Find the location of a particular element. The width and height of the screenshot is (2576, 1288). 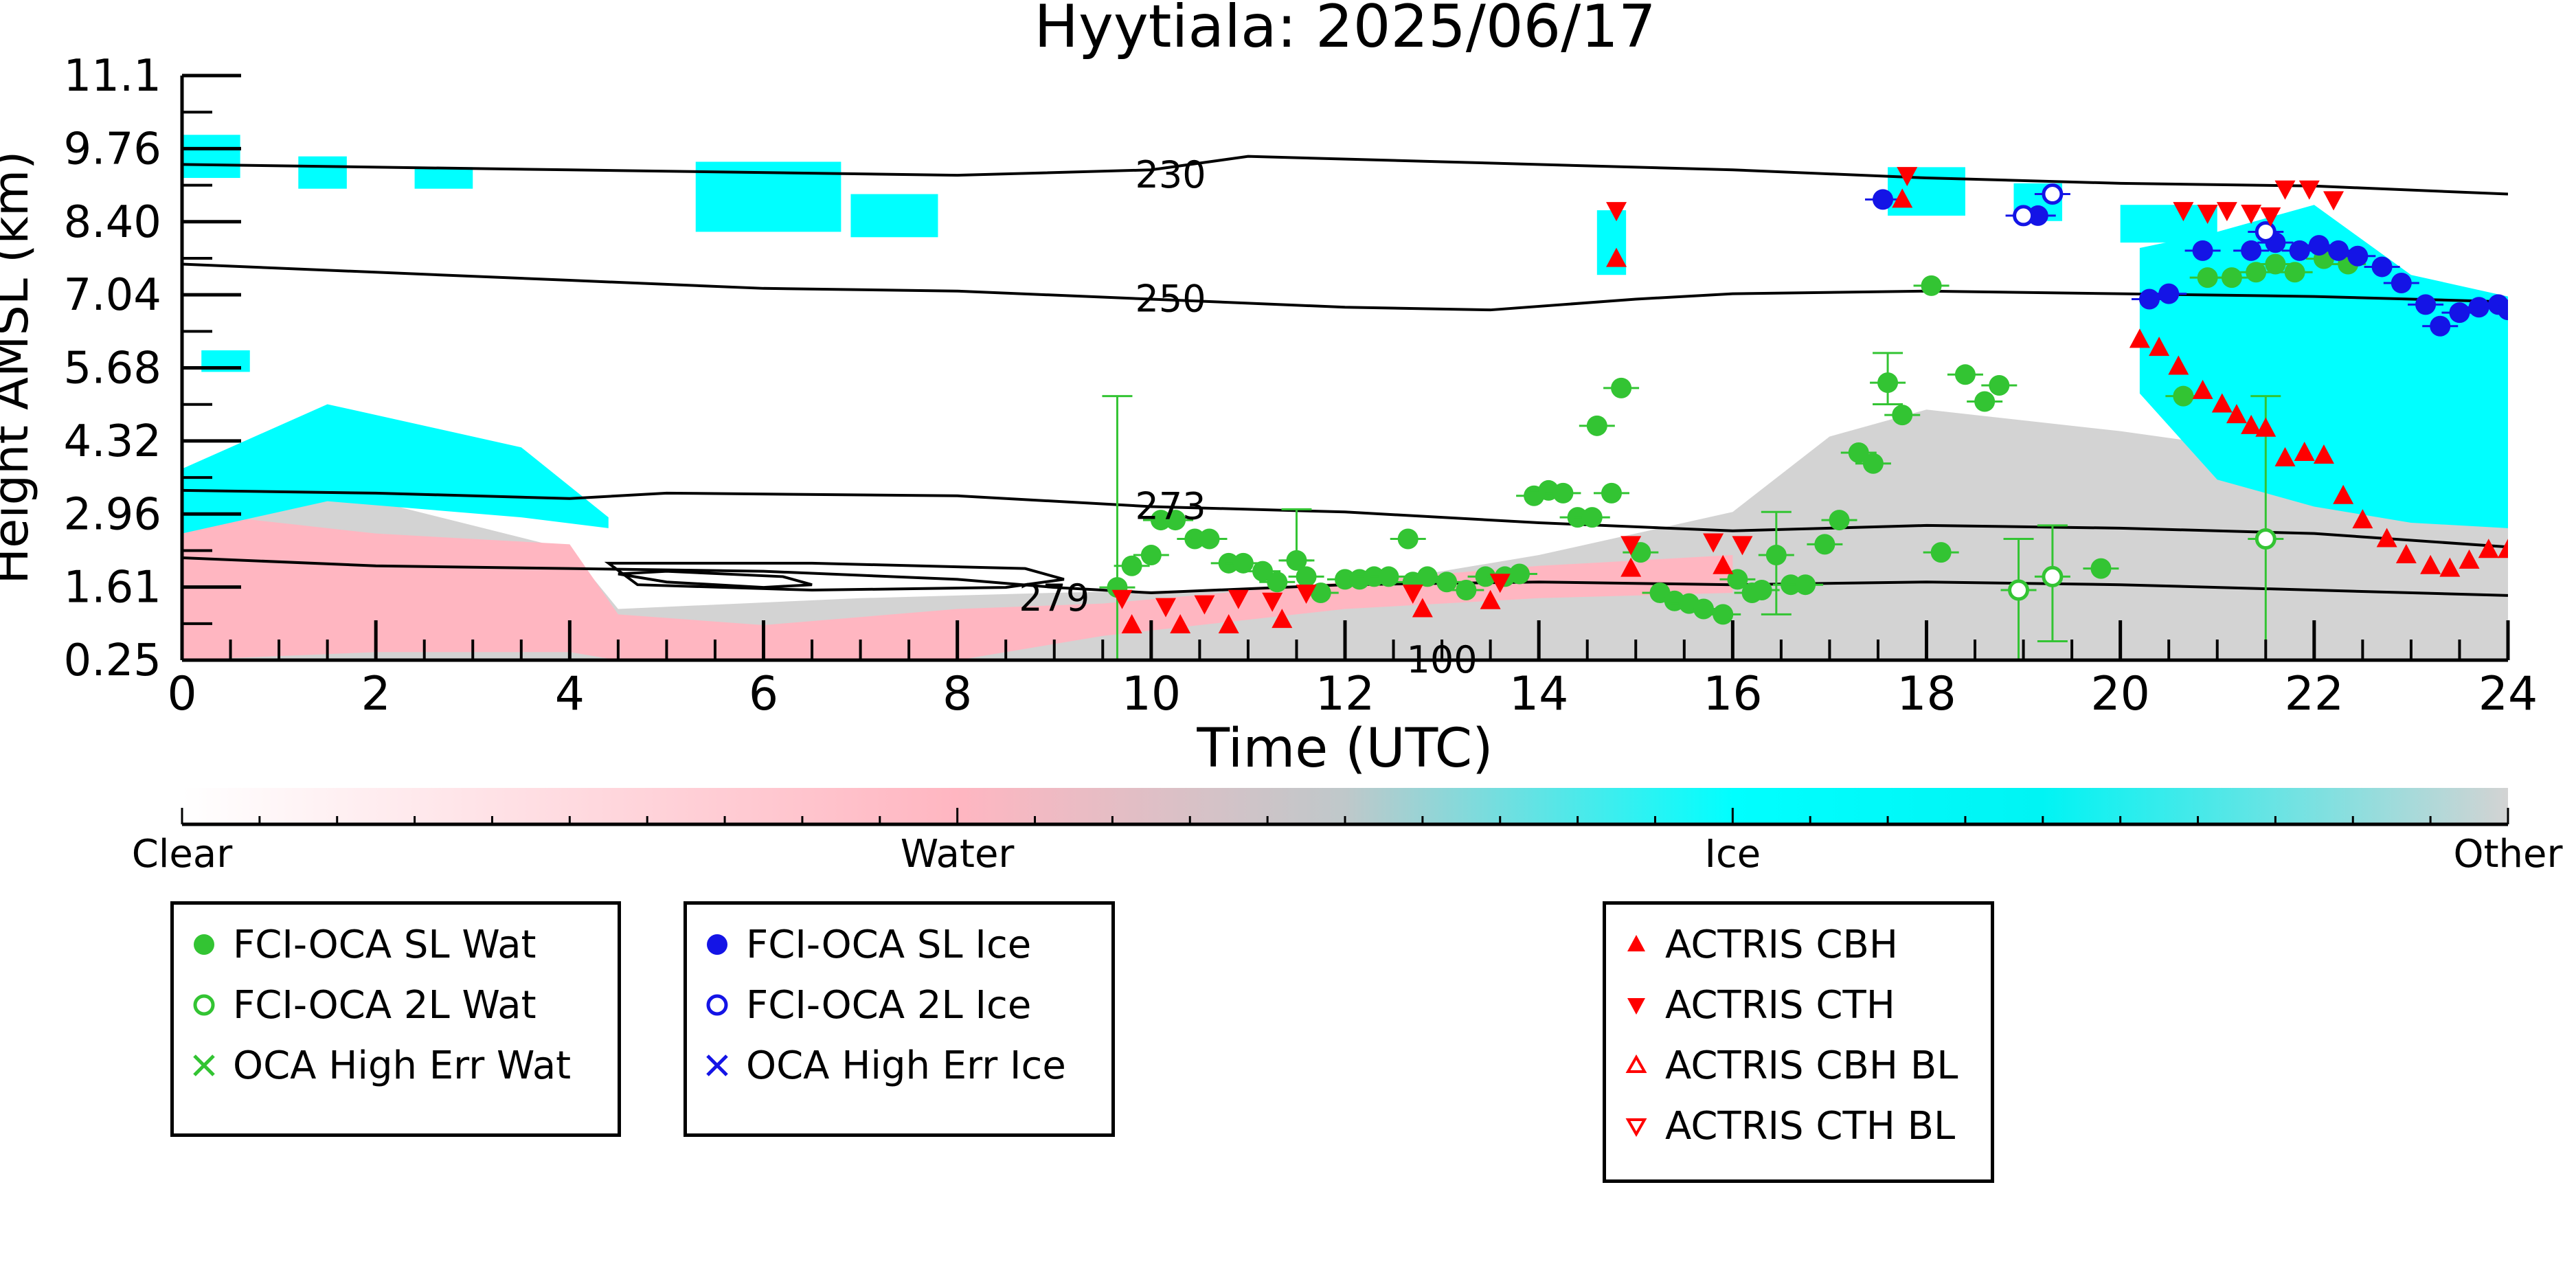

legend-entry: ACTRIS CBH is located at coordinates (1757, 944).